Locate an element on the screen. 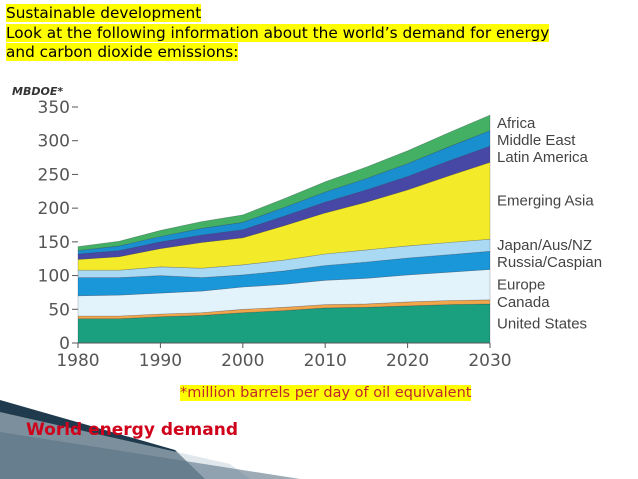  y-tick-label-0: 0 is located at coordinates (64, 344).